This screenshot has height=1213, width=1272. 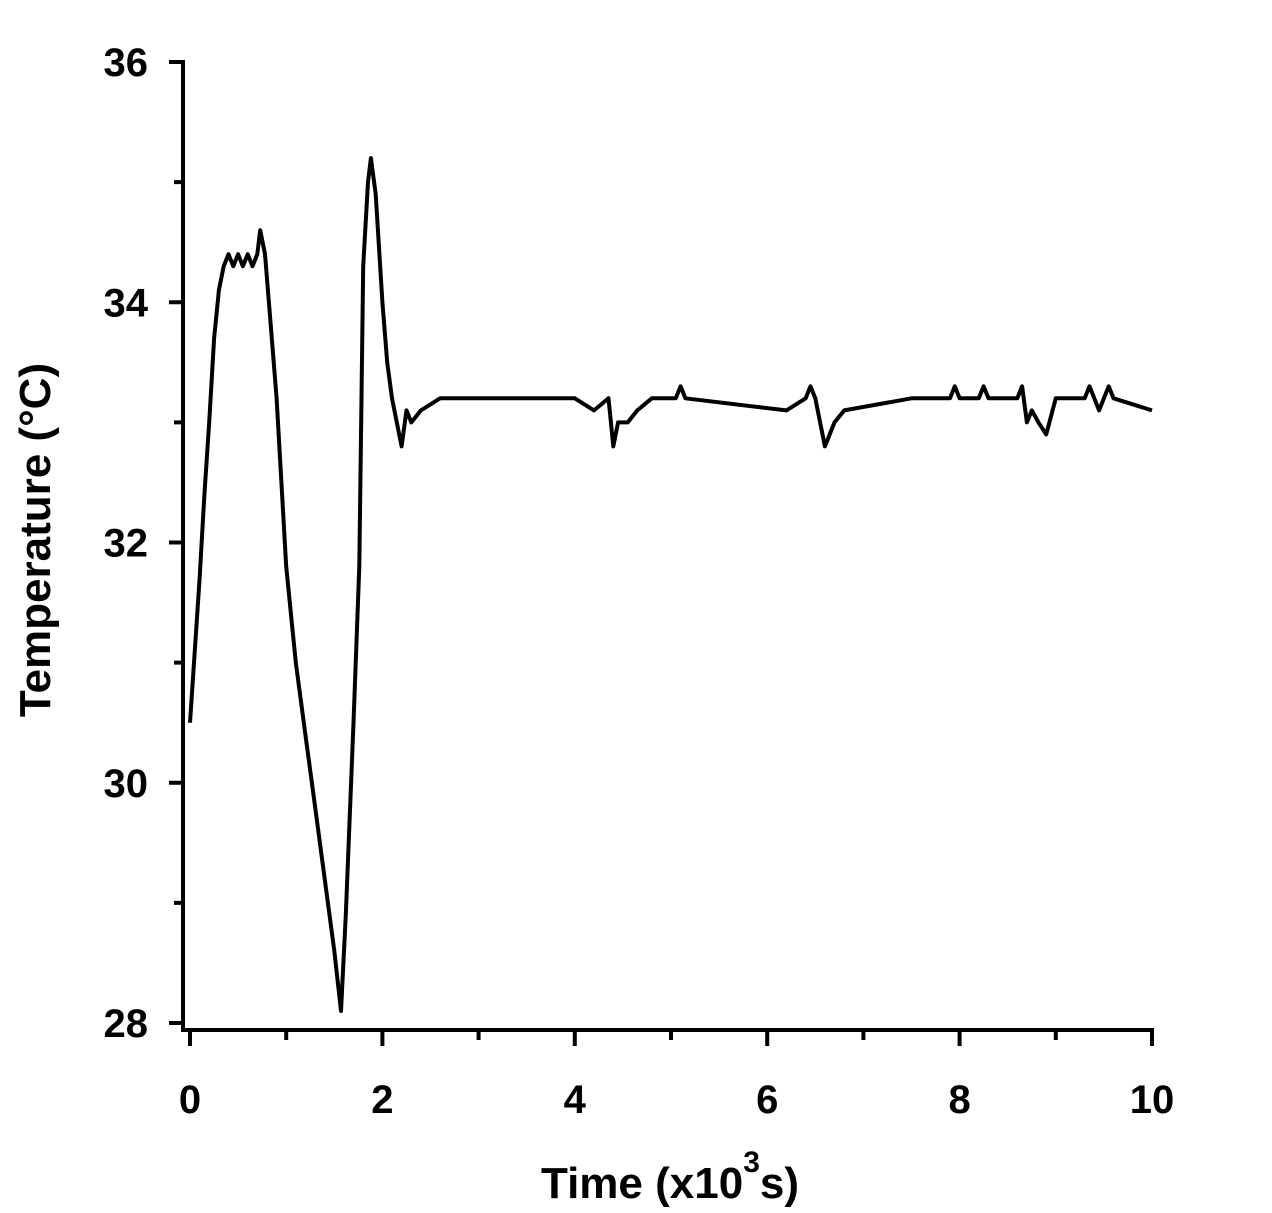 What do you see at coordinates (575, 1100) in the screenshot?
I see `x-tick-label: 4` at bounding box center [575, 1100].